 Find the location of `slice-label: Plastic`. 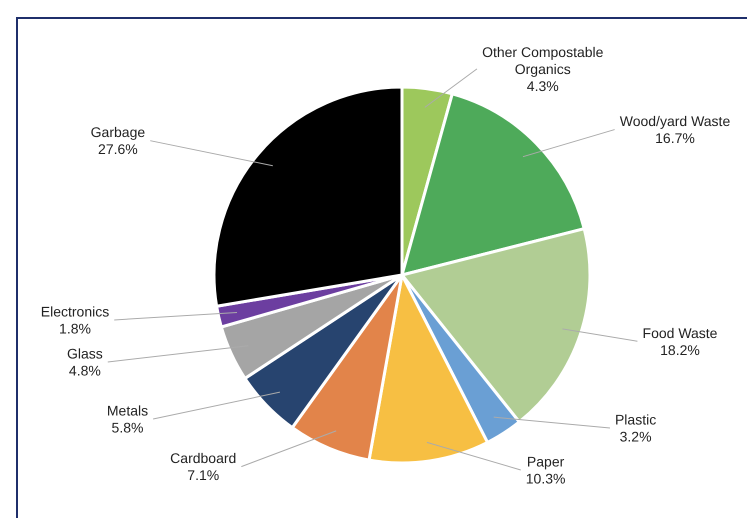

slice-label: Plastic is located at coordinates (635, 420).